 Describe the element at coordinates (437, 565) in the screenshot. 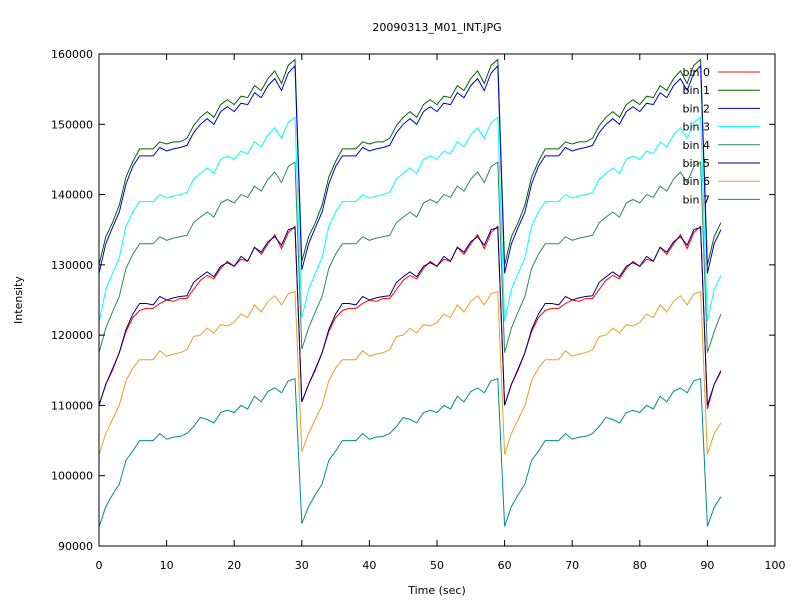

I see `x-tick-label: 50` at that location.